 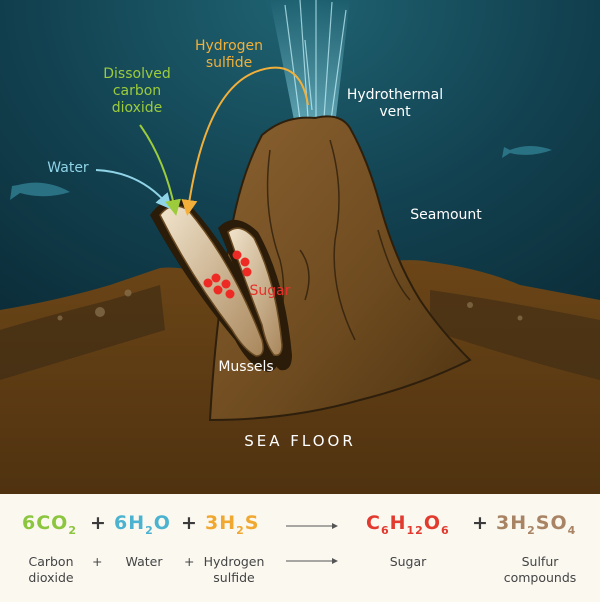 I want to click on h2s-name: Hydrogen sulfide, so click(x=234, y=569).